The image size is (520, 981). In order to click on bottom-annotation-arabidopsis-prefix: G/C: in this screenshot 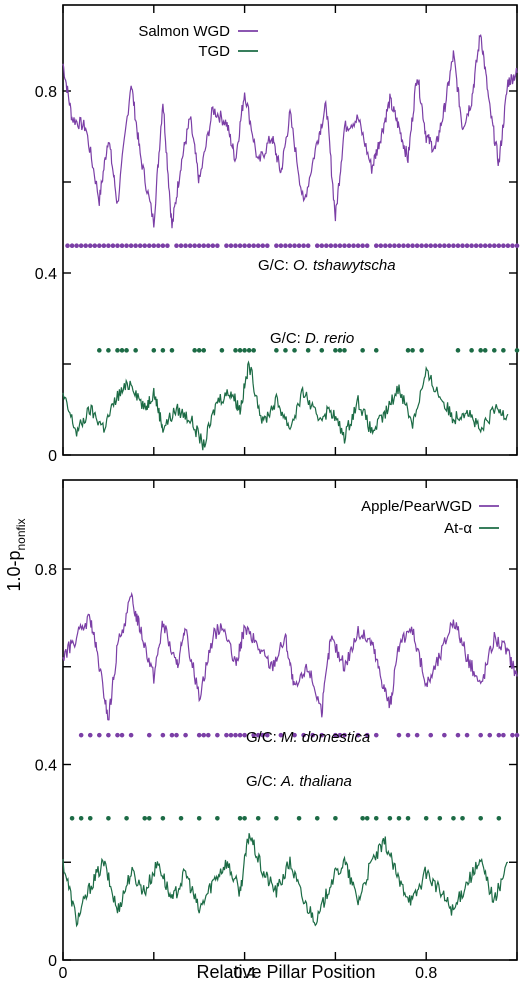, I will do `click(263, 781)`.